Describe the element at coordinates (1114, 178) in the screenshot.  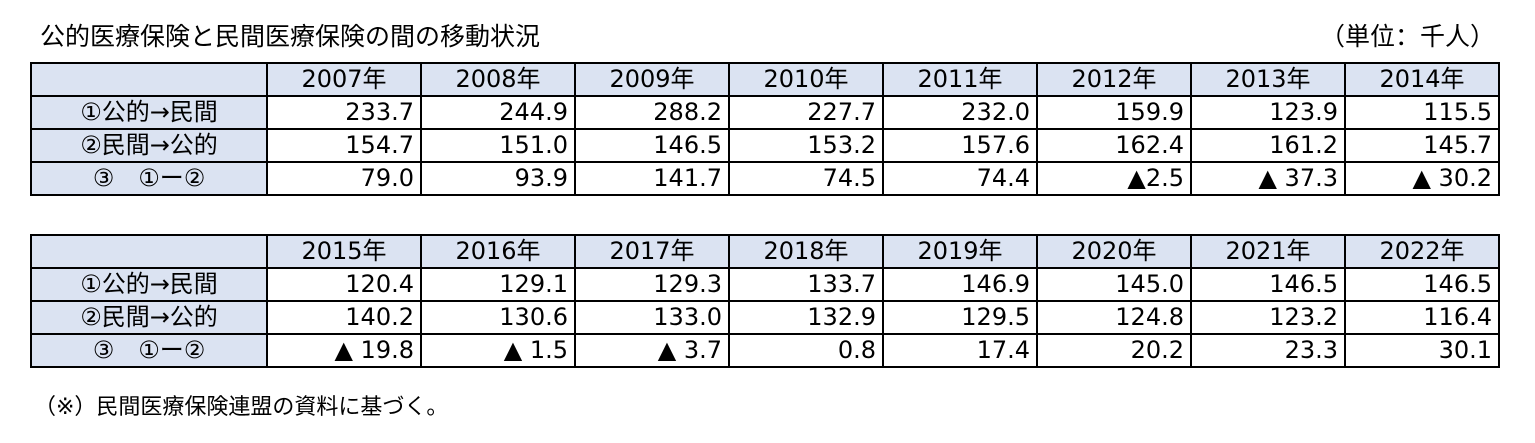
I see `data-cell: ▲2.5` at that location.